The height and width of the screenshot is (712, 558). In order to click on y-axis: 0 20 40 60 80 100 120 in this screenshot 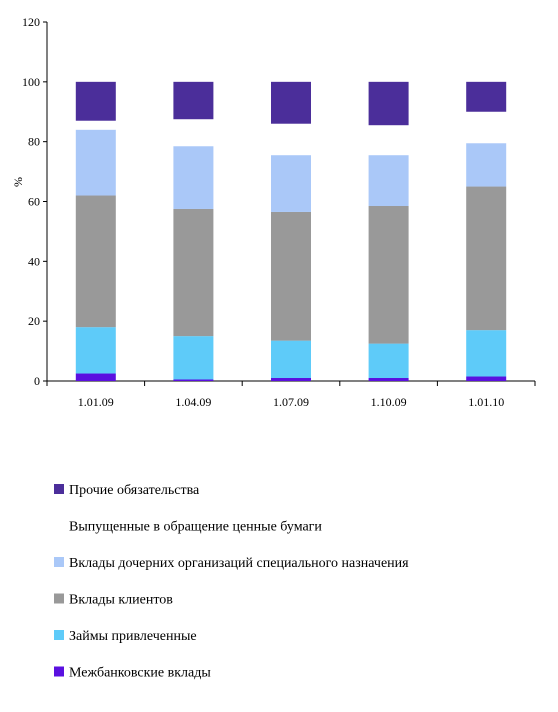, I will do `click(35, 201)`.